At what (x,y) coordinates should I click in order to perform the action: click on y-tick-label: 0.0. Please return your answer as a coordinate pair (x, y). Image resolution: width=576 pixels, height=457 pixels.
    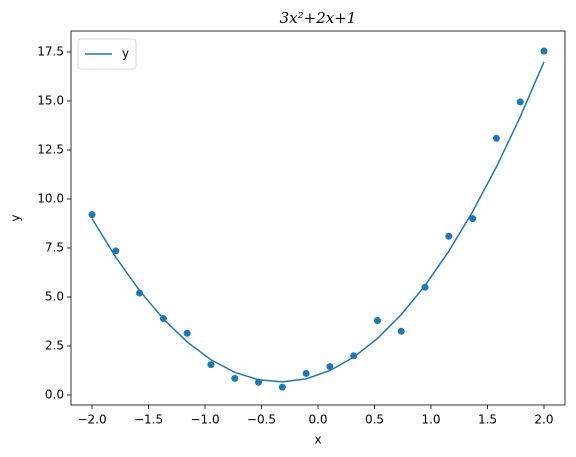
    Looking at the image, I should click on (54, 395).